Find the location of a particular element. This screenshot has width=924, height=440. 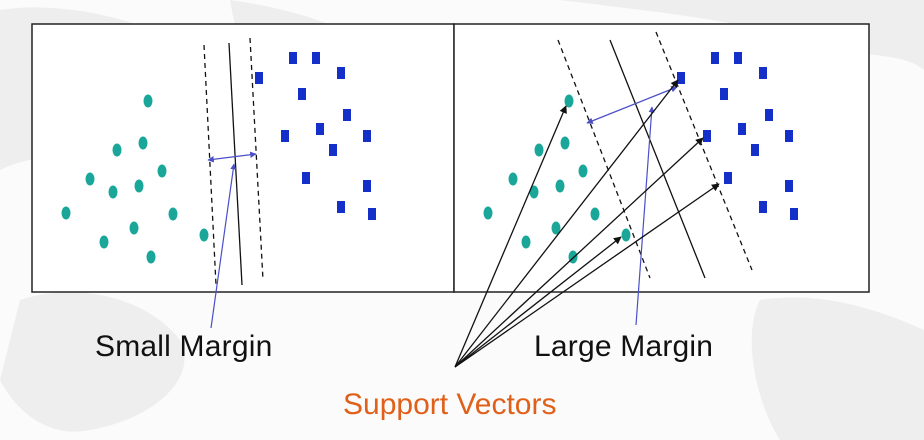

large-margin-label: Large Margin is located at coordinates (624, 346).